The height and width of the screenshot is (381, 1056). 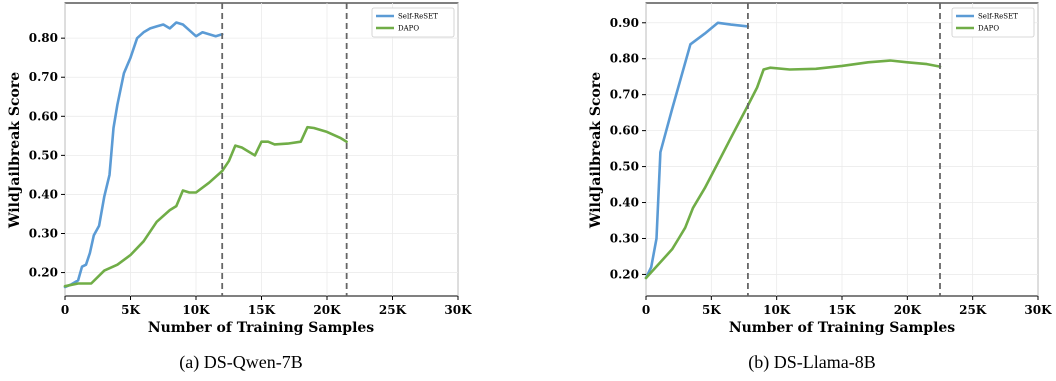 I want to click on y-axis-ticks: 0.20 0.30 0.40 0.50 0.60 0.70 0.80, so click(x=47, y=155).